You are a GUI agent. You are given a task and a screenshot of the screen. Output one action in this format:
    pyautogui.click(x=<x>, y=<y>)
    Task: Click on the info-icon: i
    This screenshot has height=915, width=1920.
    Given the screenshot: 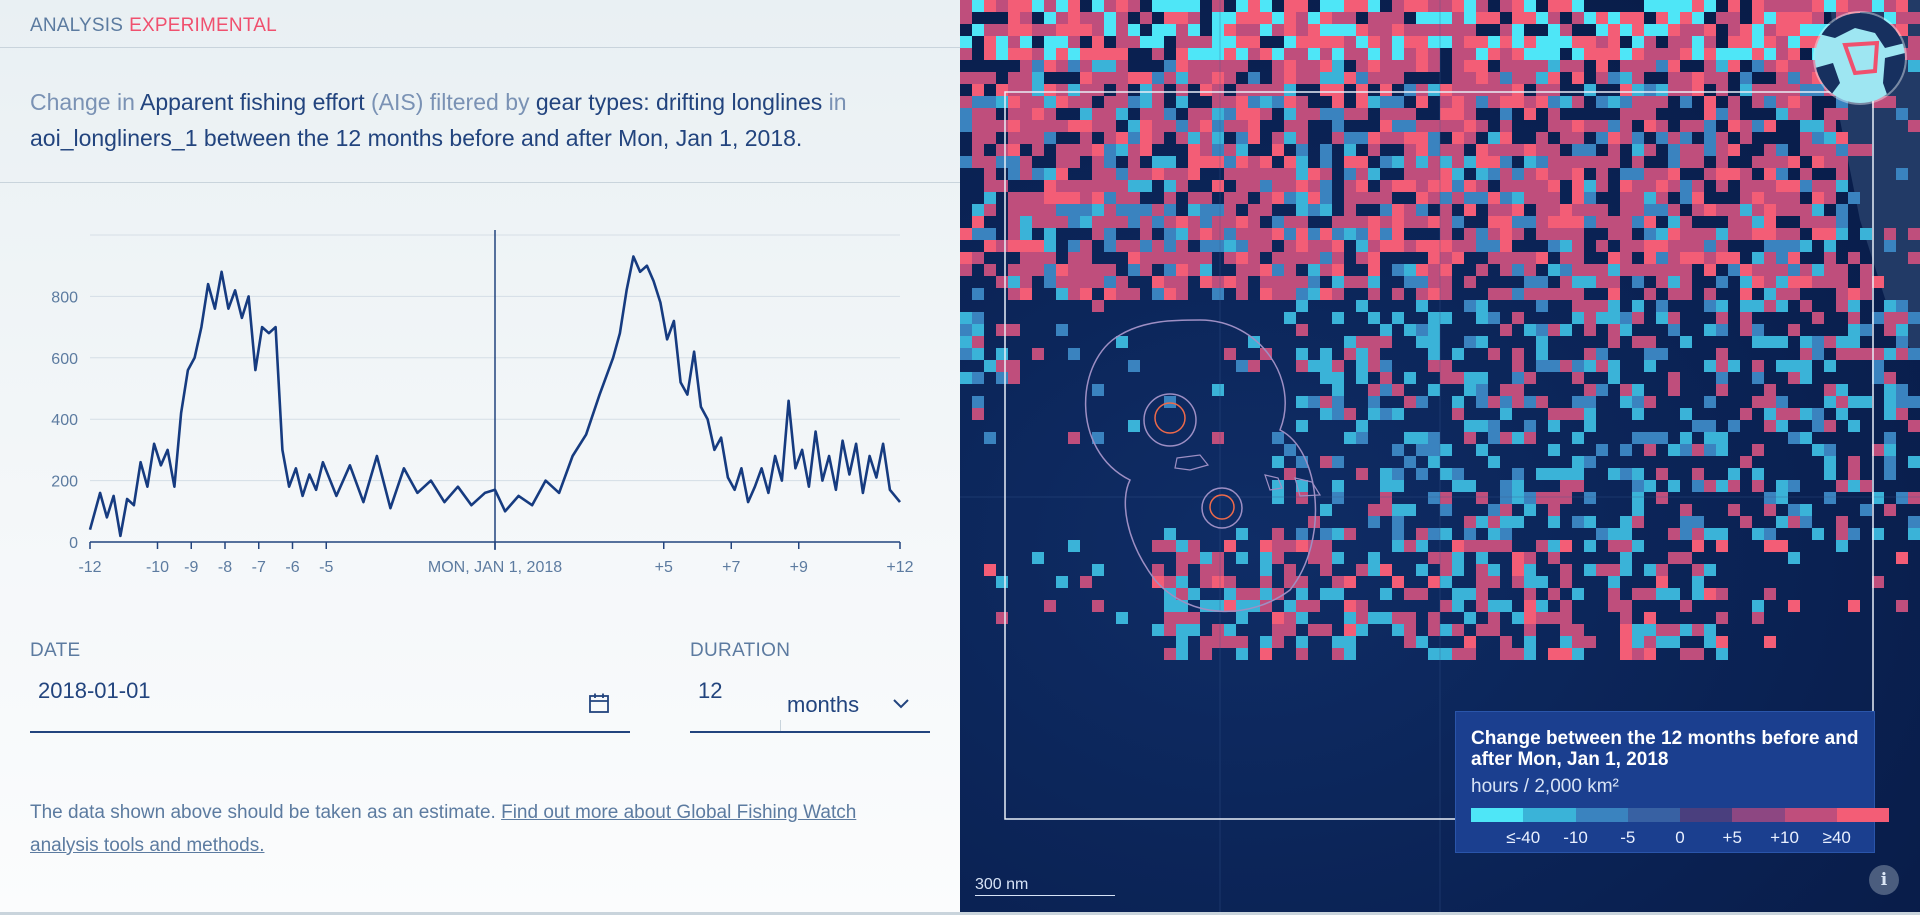 What is the action you would take?
    pyautogui.click(x=1884, y=880)
    